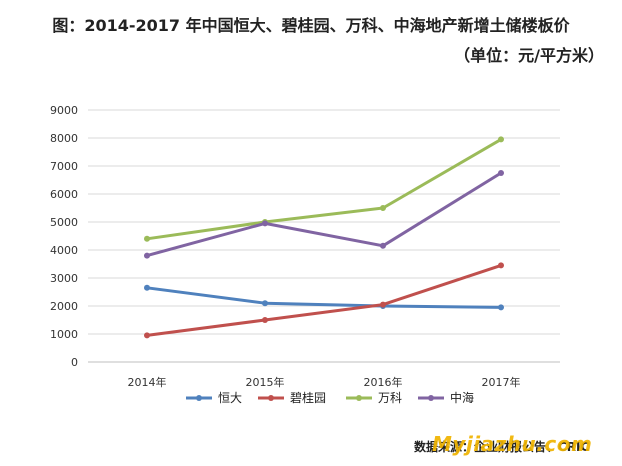 The image size is (622, 466). What do you see at coordinates (64, 250) in the screenshot?
I see `y-tick-label-4000: 4000` at bounding box center [64, 250].